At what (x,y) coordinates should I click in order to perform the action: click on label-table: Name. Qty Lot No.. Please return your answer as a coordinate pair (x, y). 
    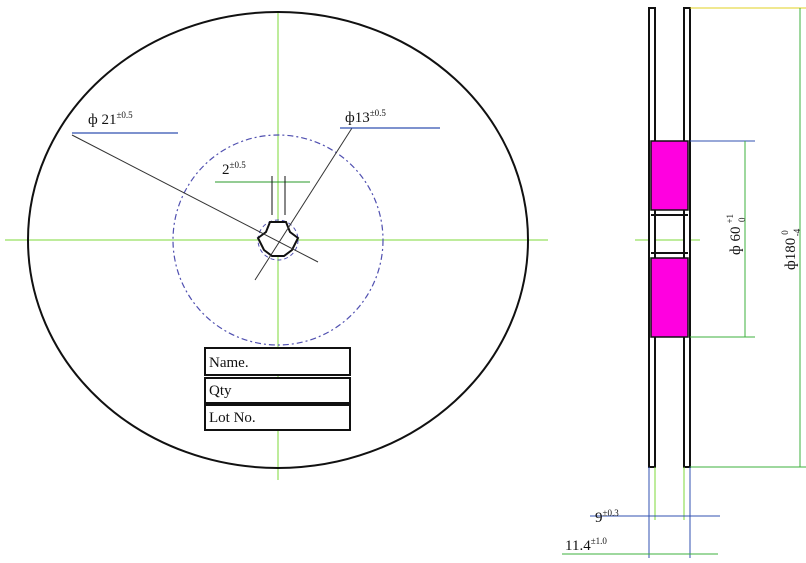
    Looking at the image, I should click on (277, 389).